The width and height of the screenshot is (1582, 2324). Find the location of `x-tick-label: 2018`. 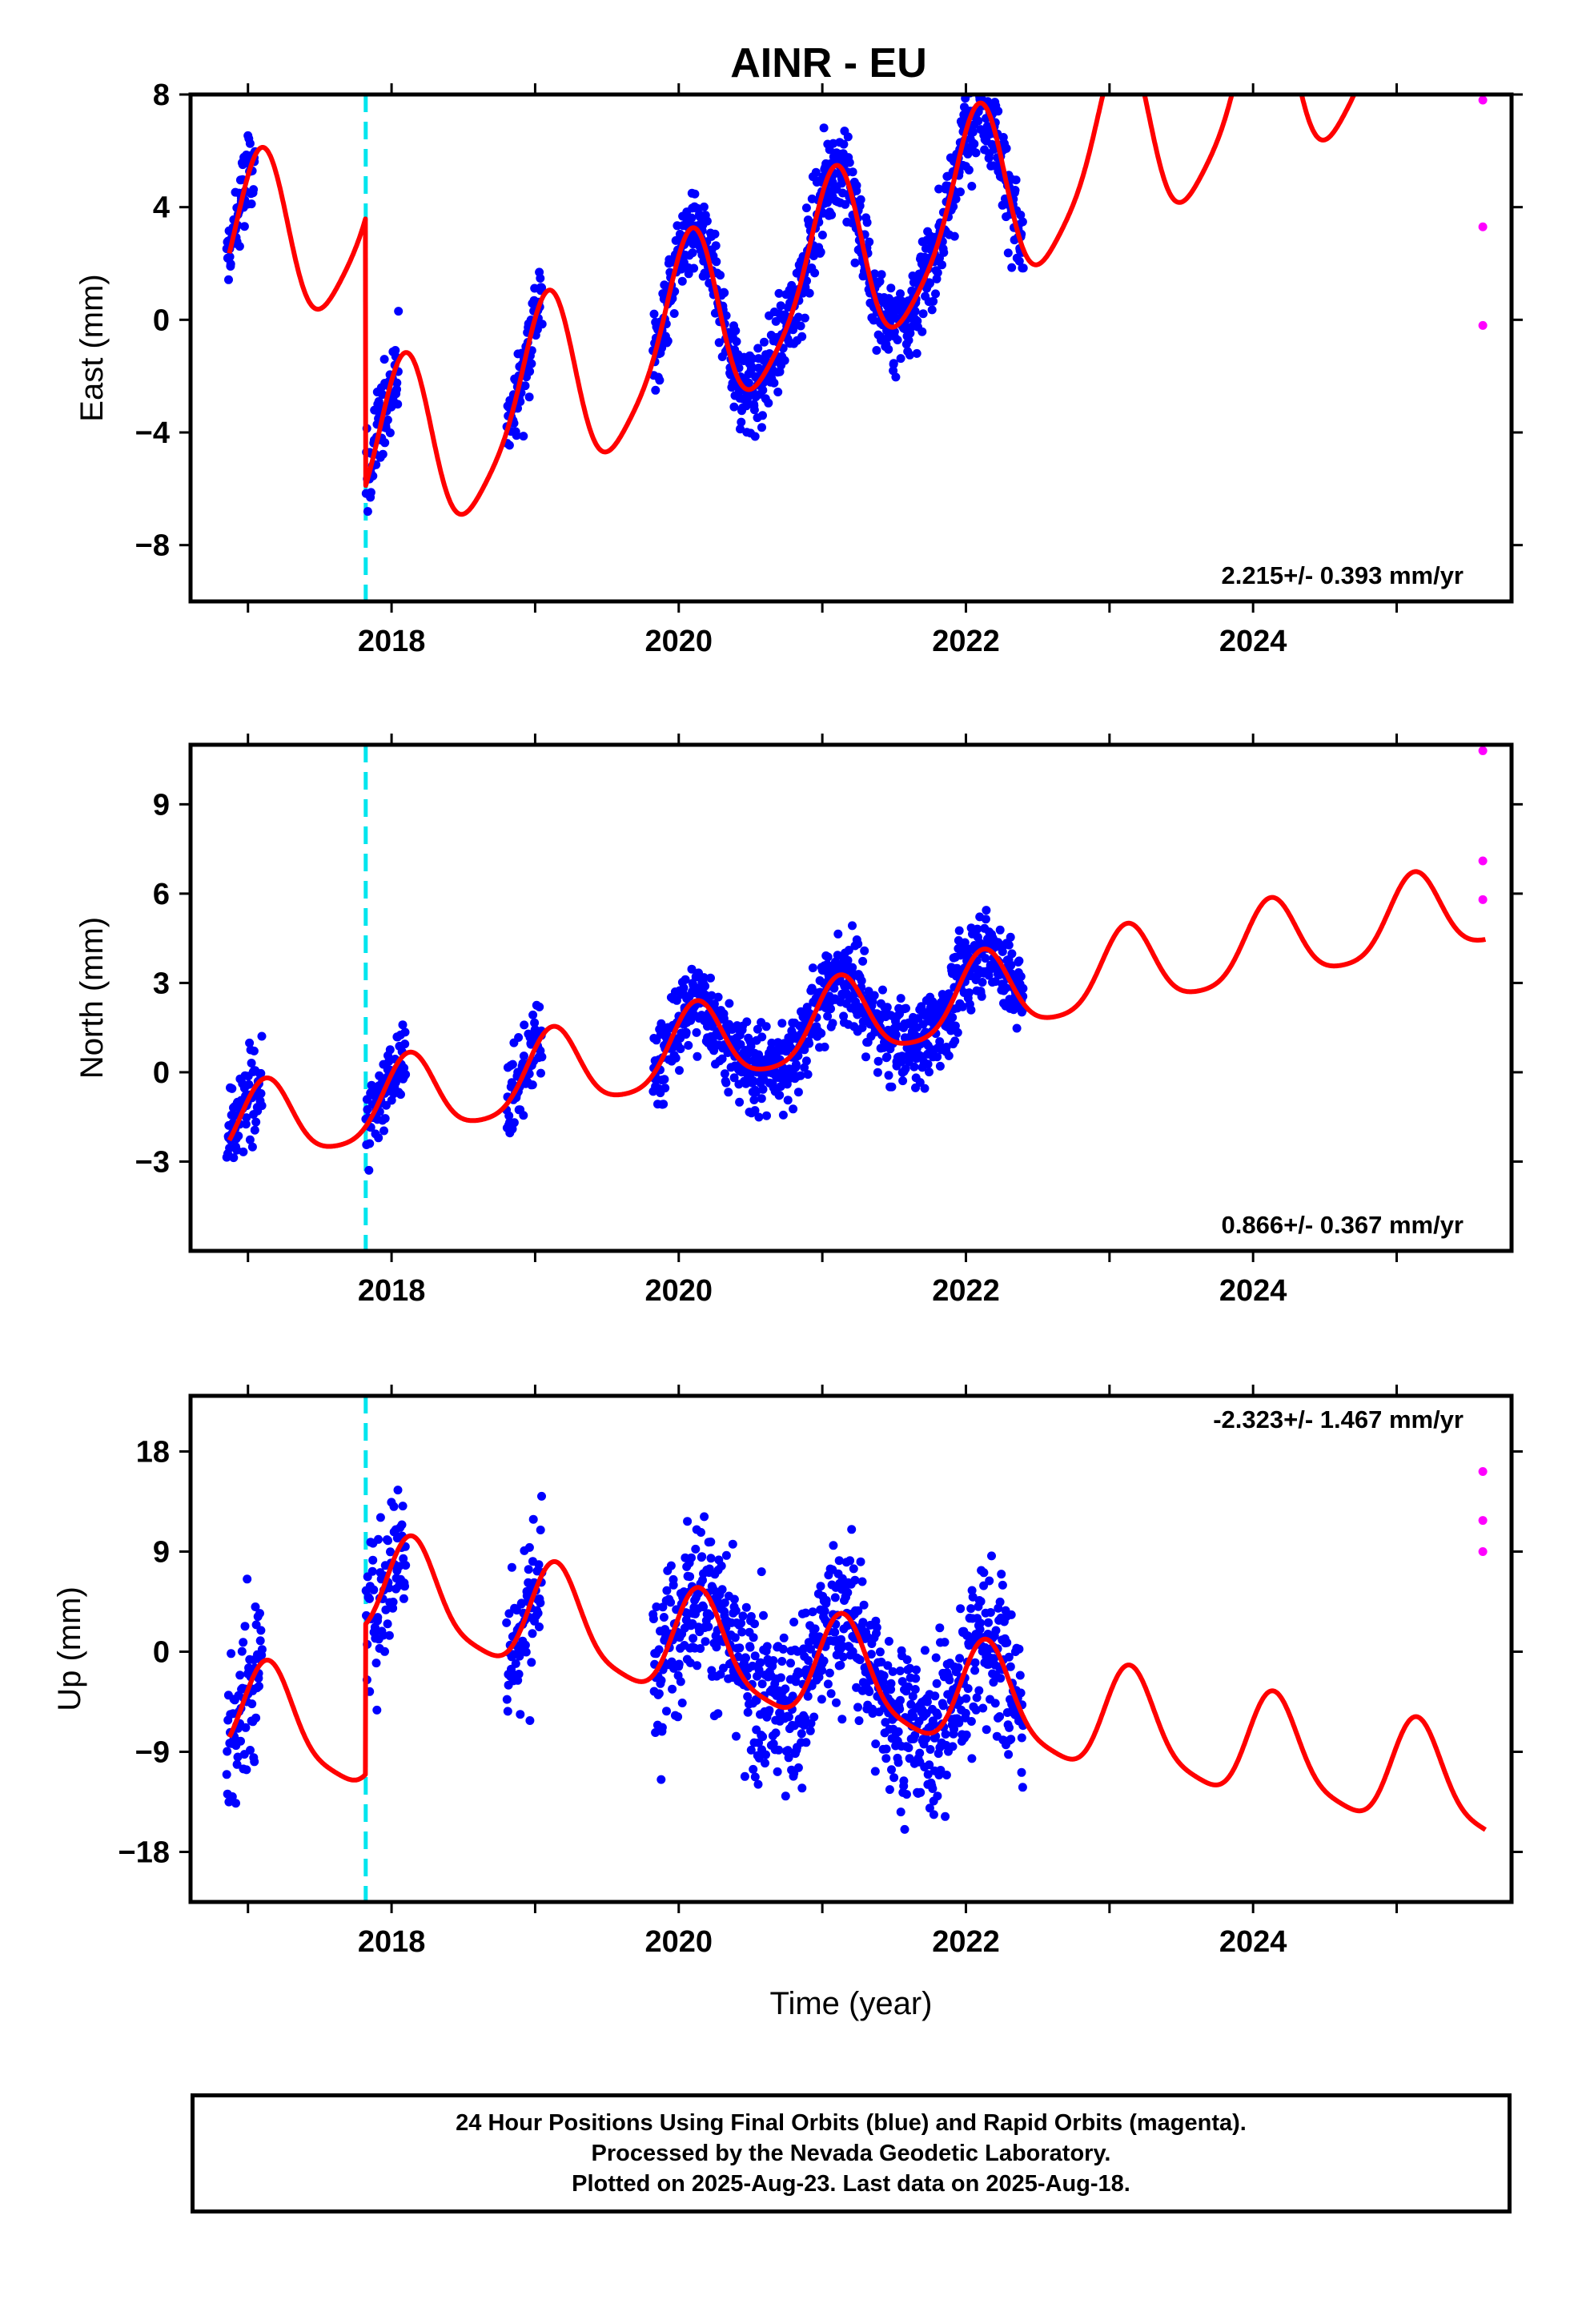

x-tick-label: 2018 is located at coordinates (392, 641).